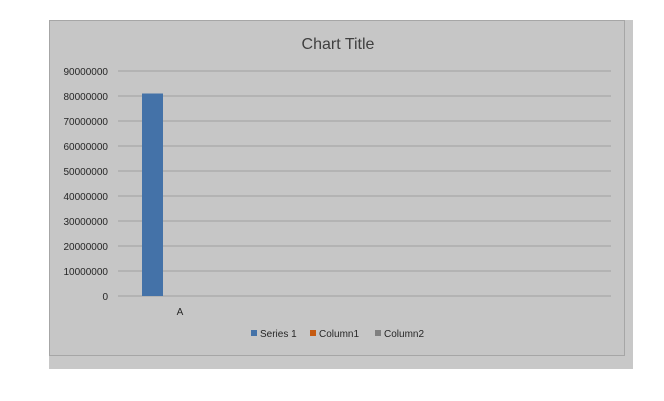  Describe the element at coordinates (86, 222) in the screenshot. I see `y-tick-label: 30000000` at that location.